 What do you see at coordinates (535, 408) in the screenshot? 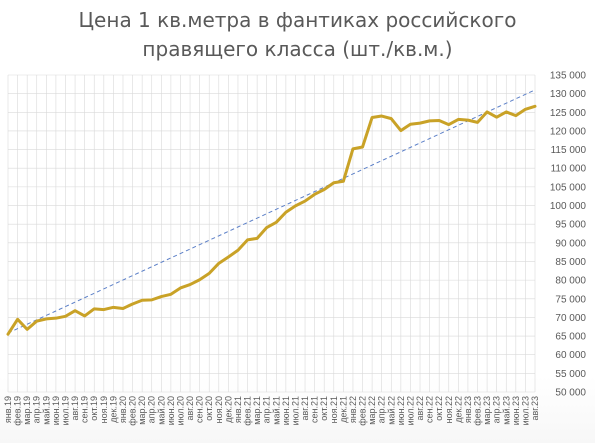
I see `x-tick-label: авг.23` at bounding box center [535, 408].